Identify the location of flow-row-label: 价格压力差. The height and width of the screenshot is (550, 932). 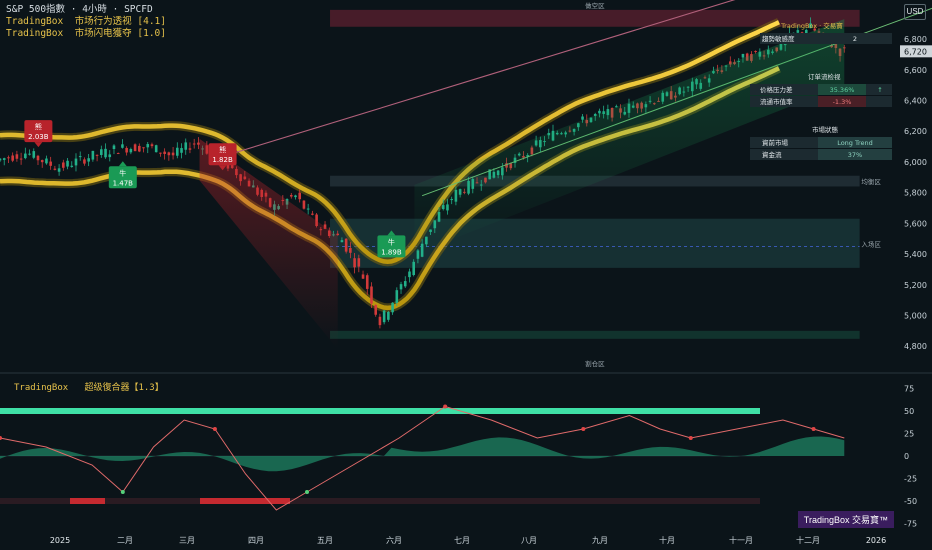
(776, 89).